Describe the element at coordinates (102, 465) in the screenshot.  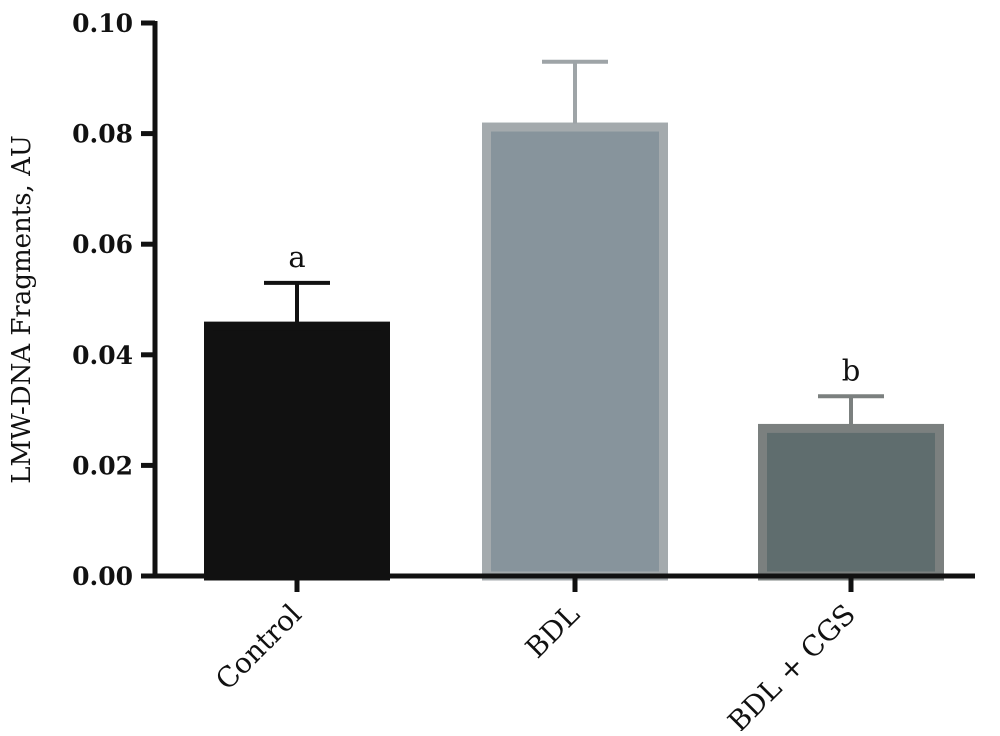
I see `y-tick-label-1: 0.02` at that location.